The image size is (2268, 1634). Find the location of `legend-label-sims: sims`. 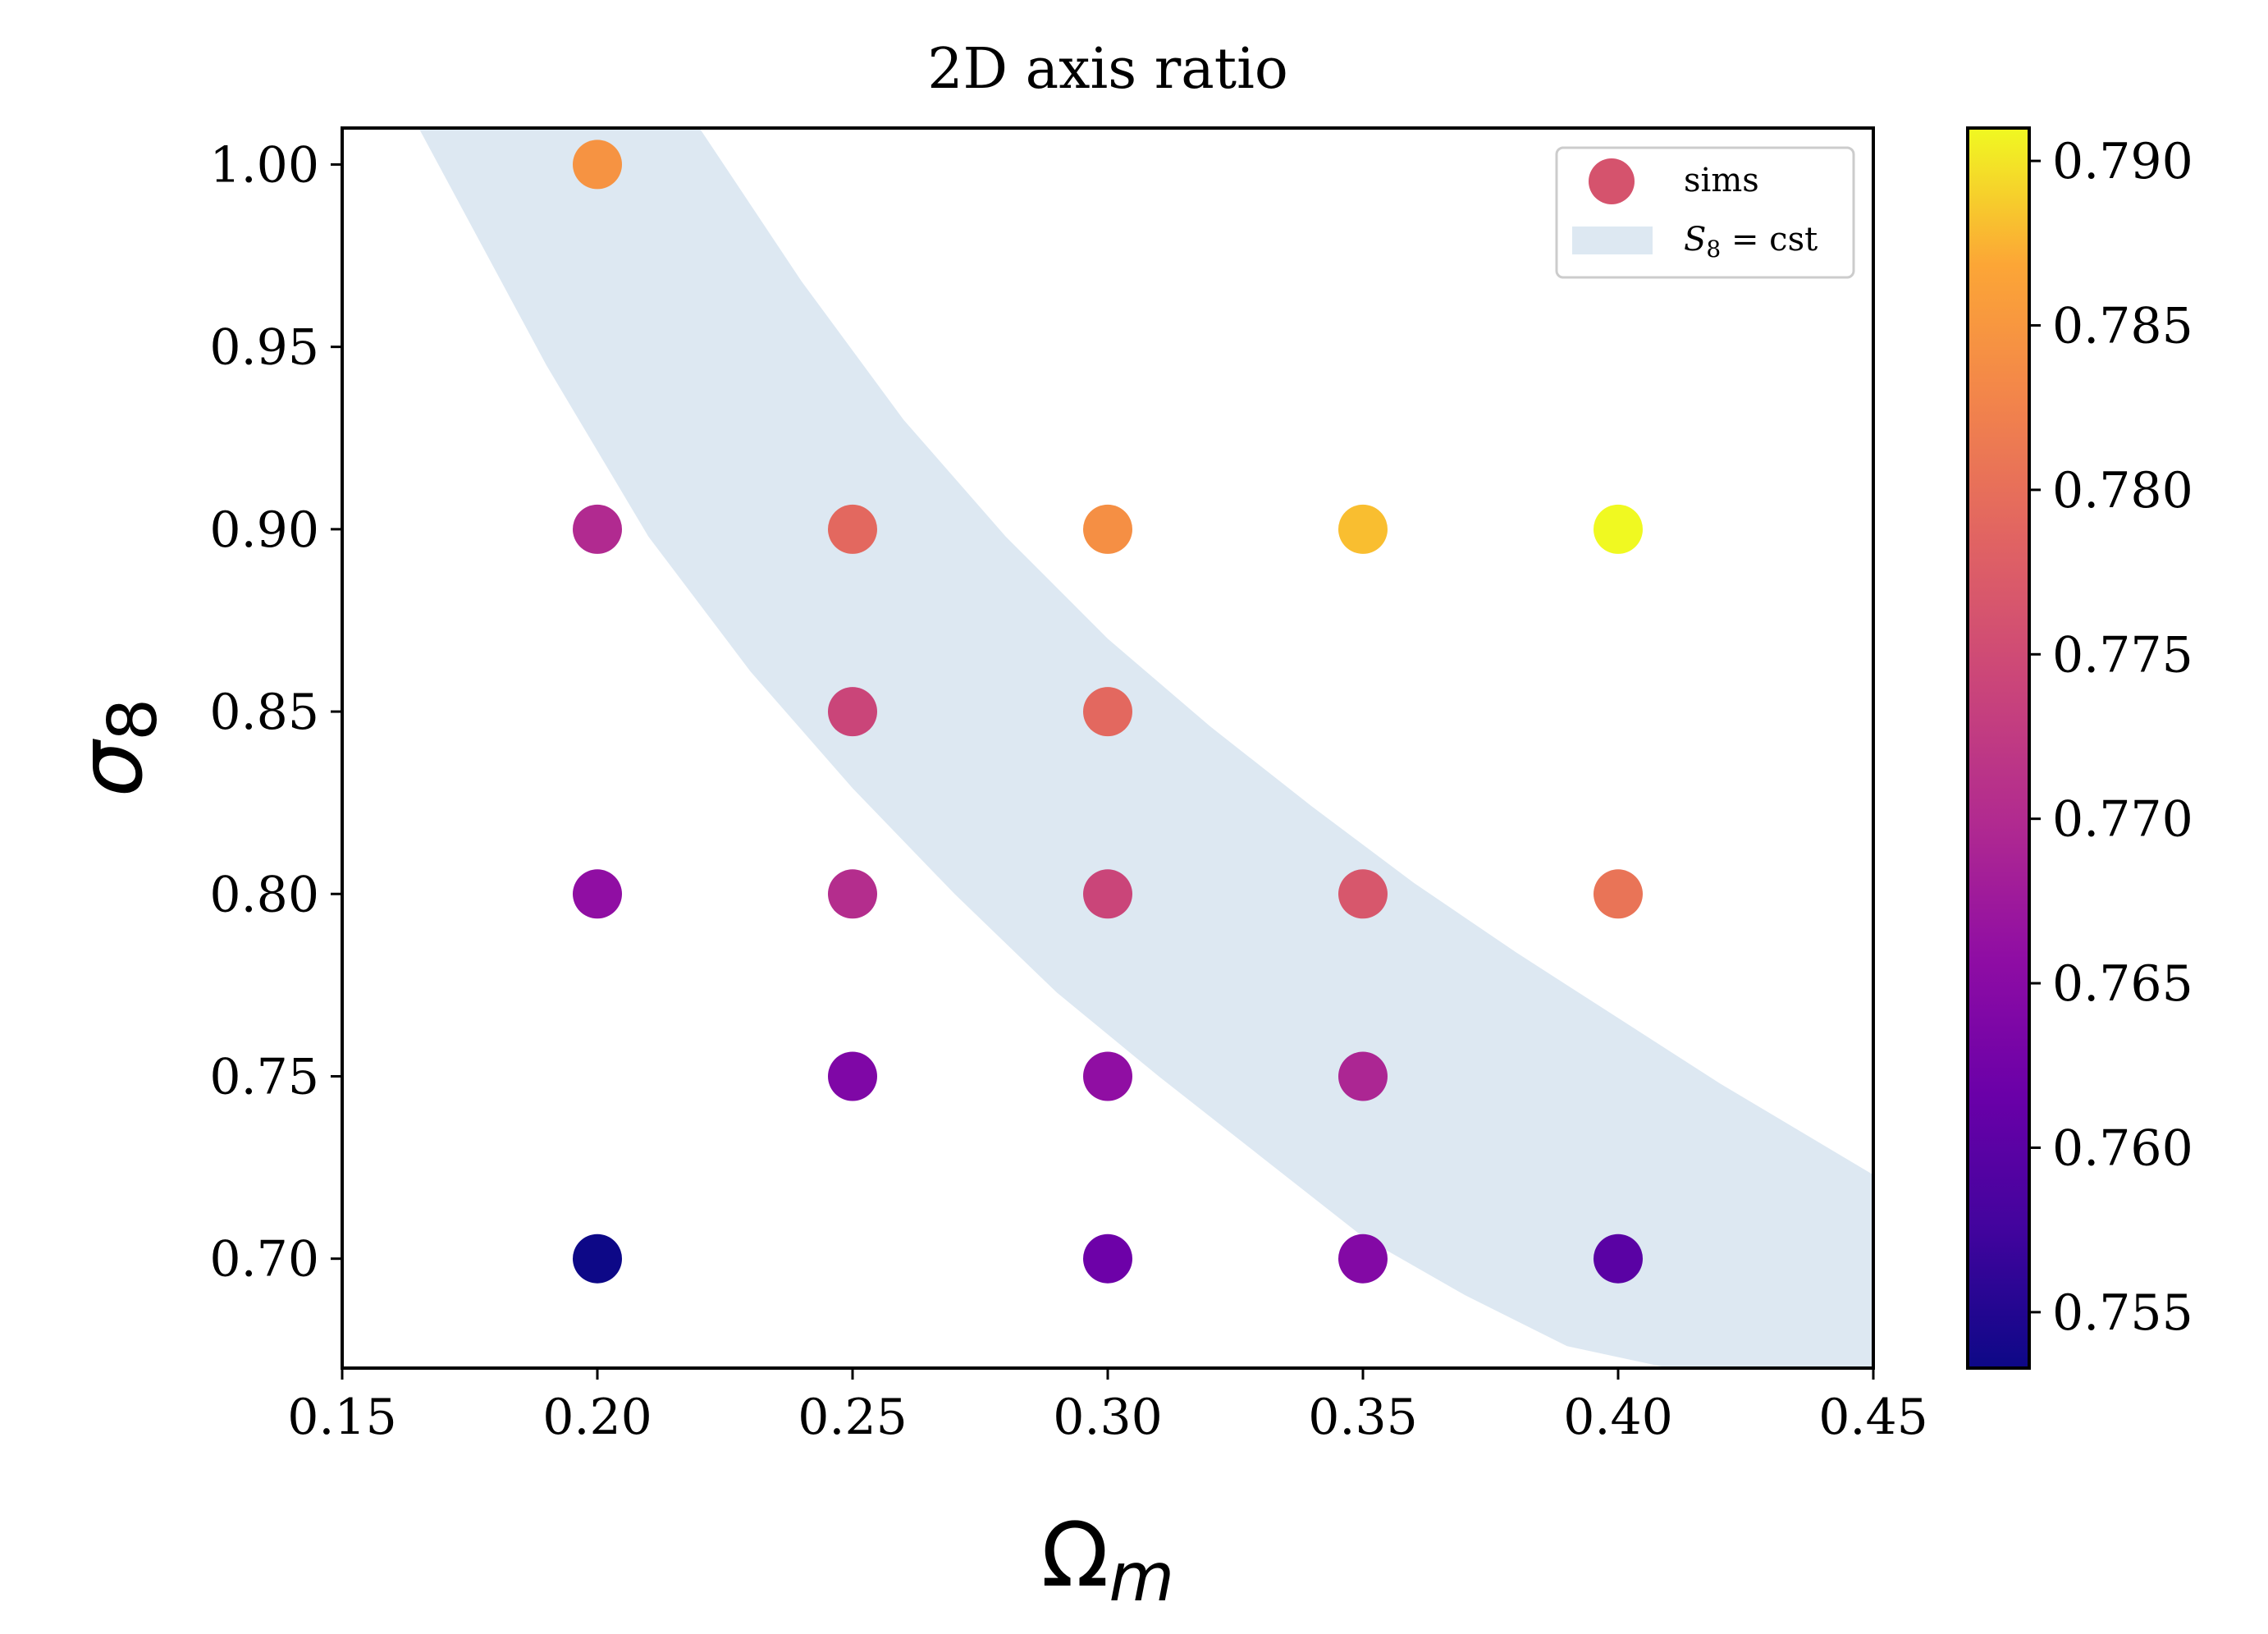

legend-label-sims: sims is located at coordinates (1722, 180).